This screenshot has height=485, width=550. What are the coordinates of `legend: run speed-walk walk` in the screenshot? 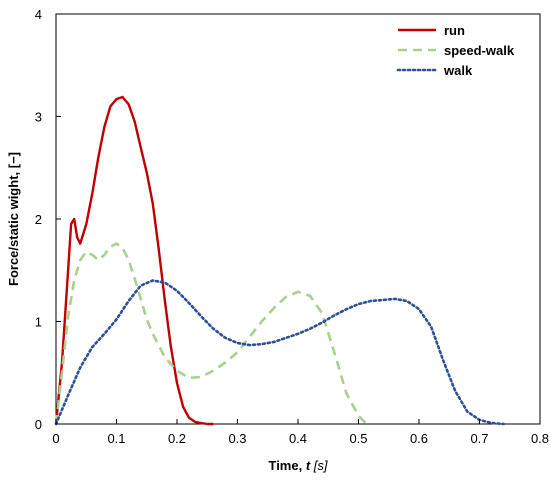 It's located at (455, 50).